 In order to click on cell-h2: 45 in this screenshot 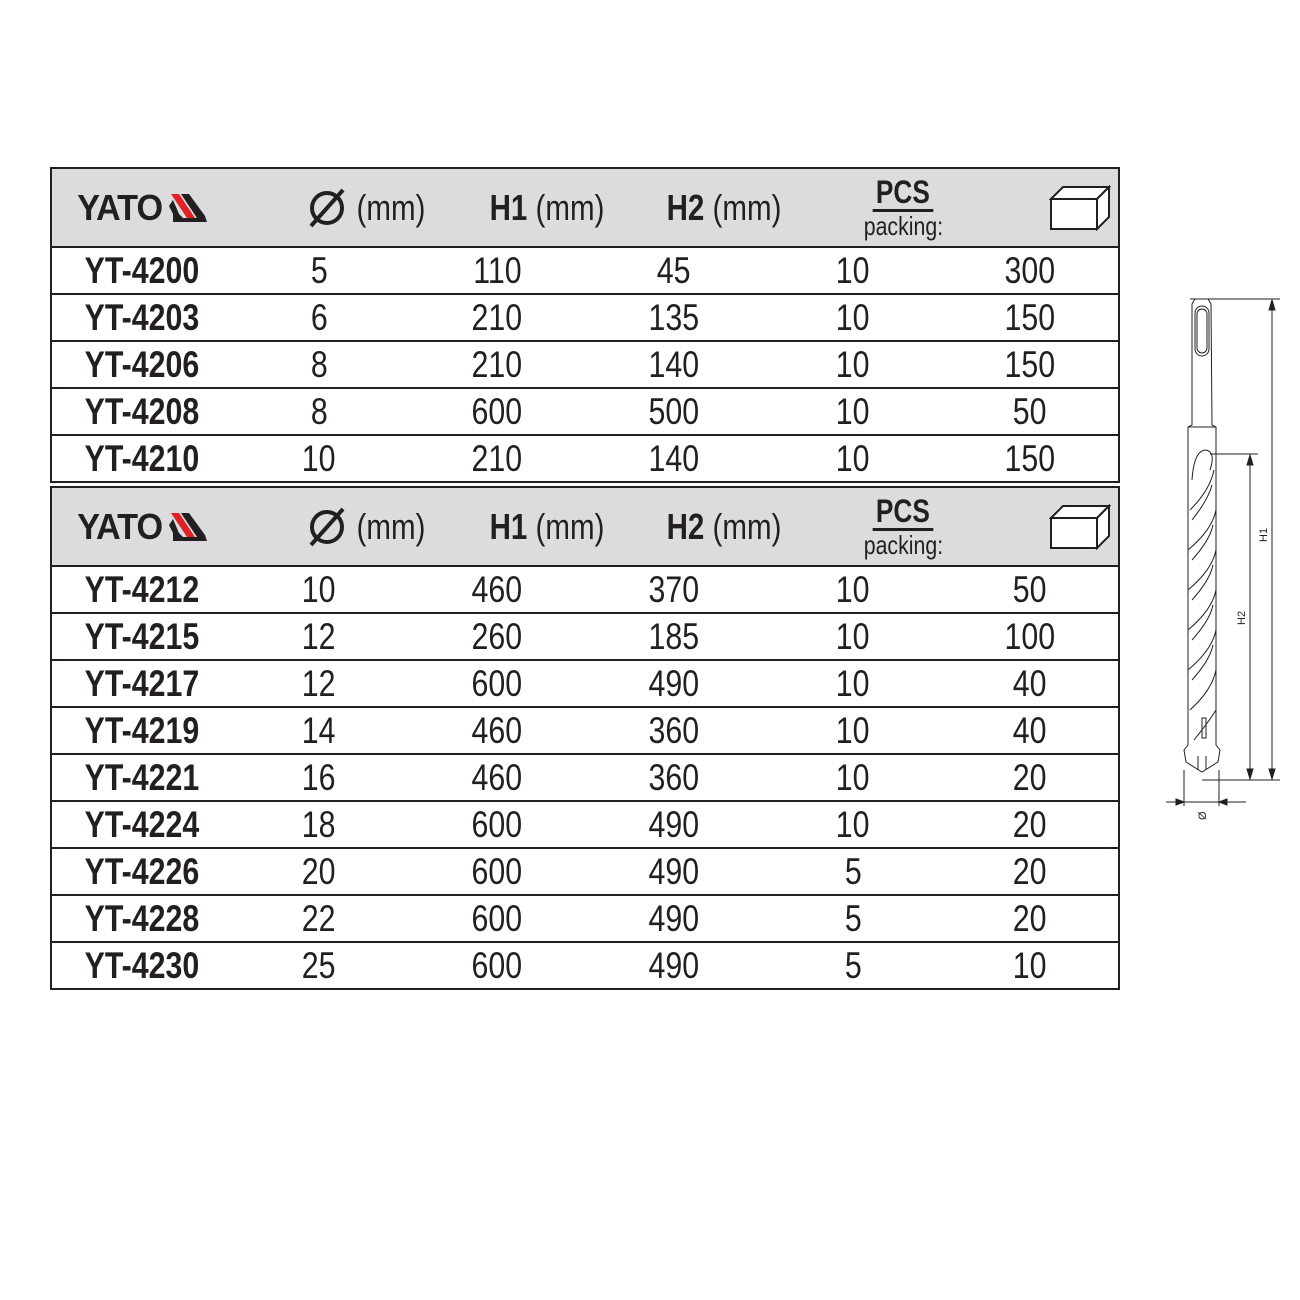, I will do `click(674, 270)`.